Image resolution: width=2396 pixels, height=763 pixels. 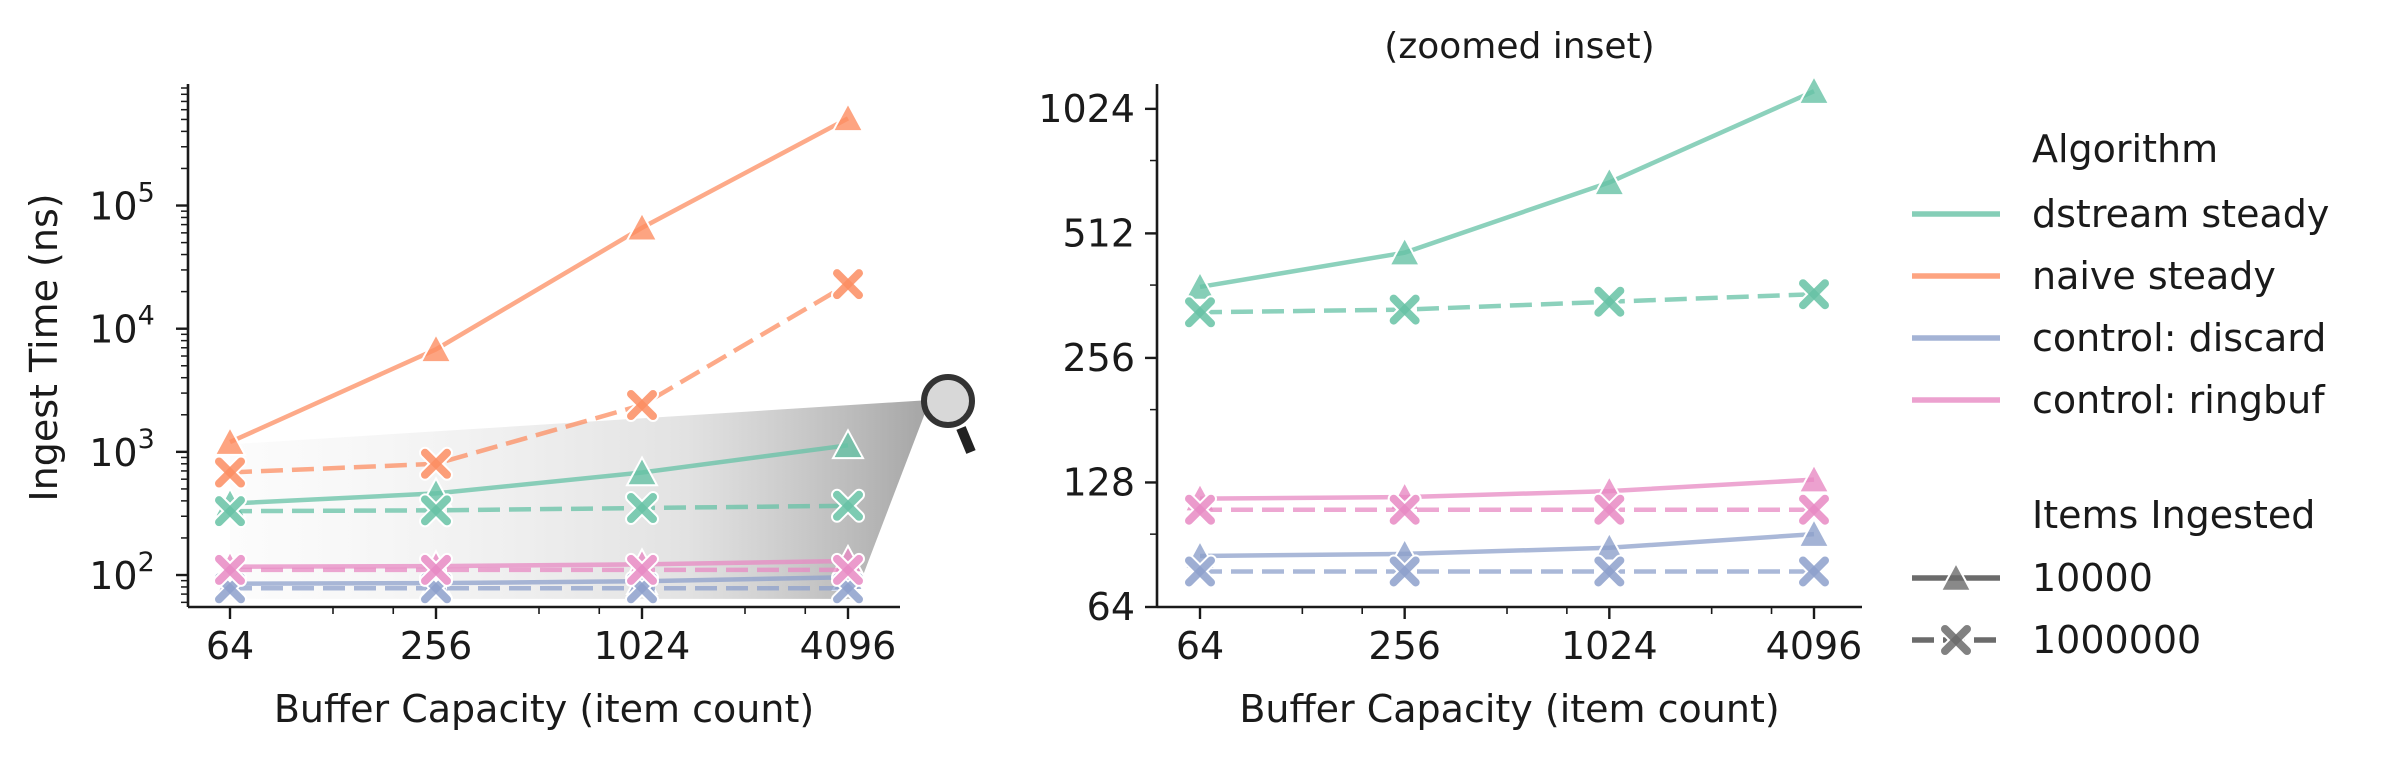 What do you see at coordinates (122, 203) in the screenshot?
I see `y-tick-label: 105` at bounding box center [122, 203].